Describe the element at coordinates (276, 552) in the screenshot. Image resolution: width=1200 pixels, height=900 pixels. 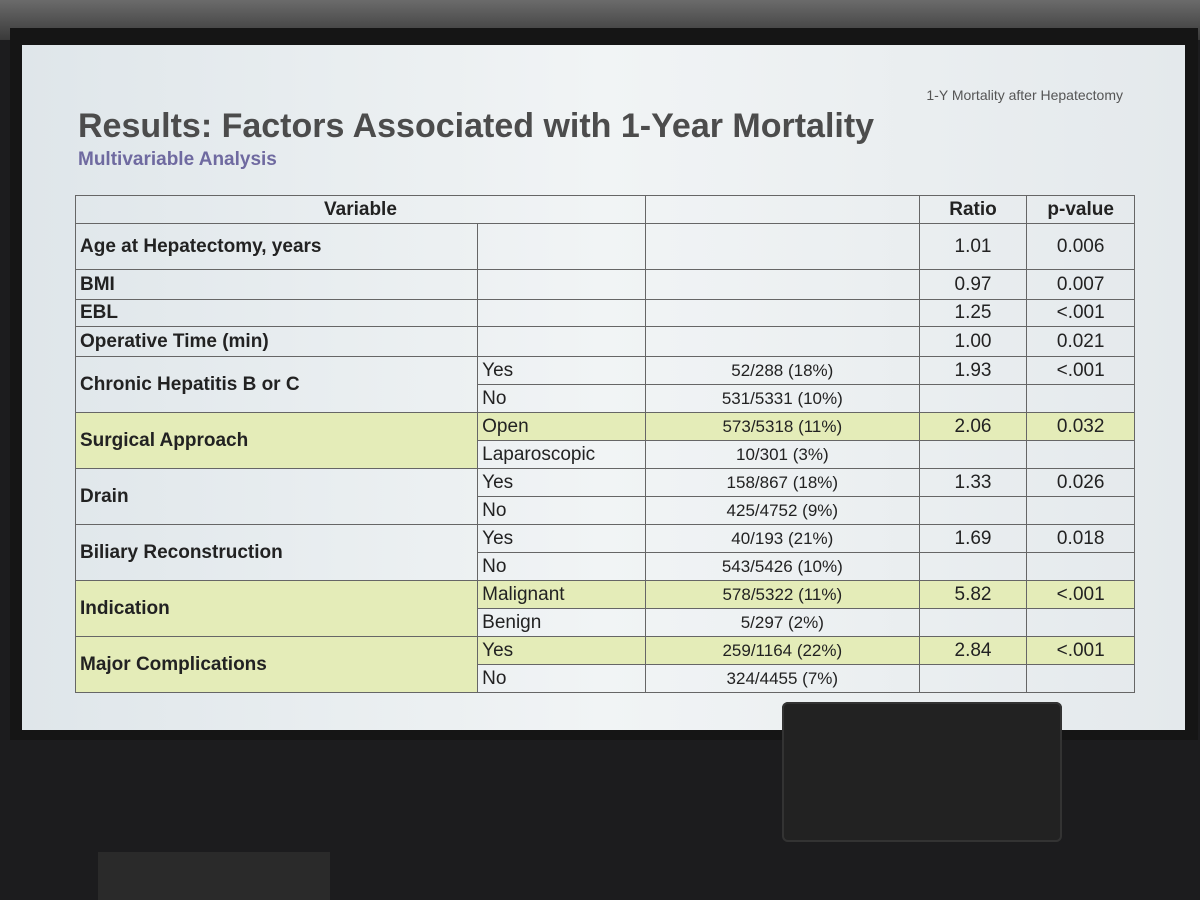
I see `variable-cell: Biliary Reconstruction` at that location.